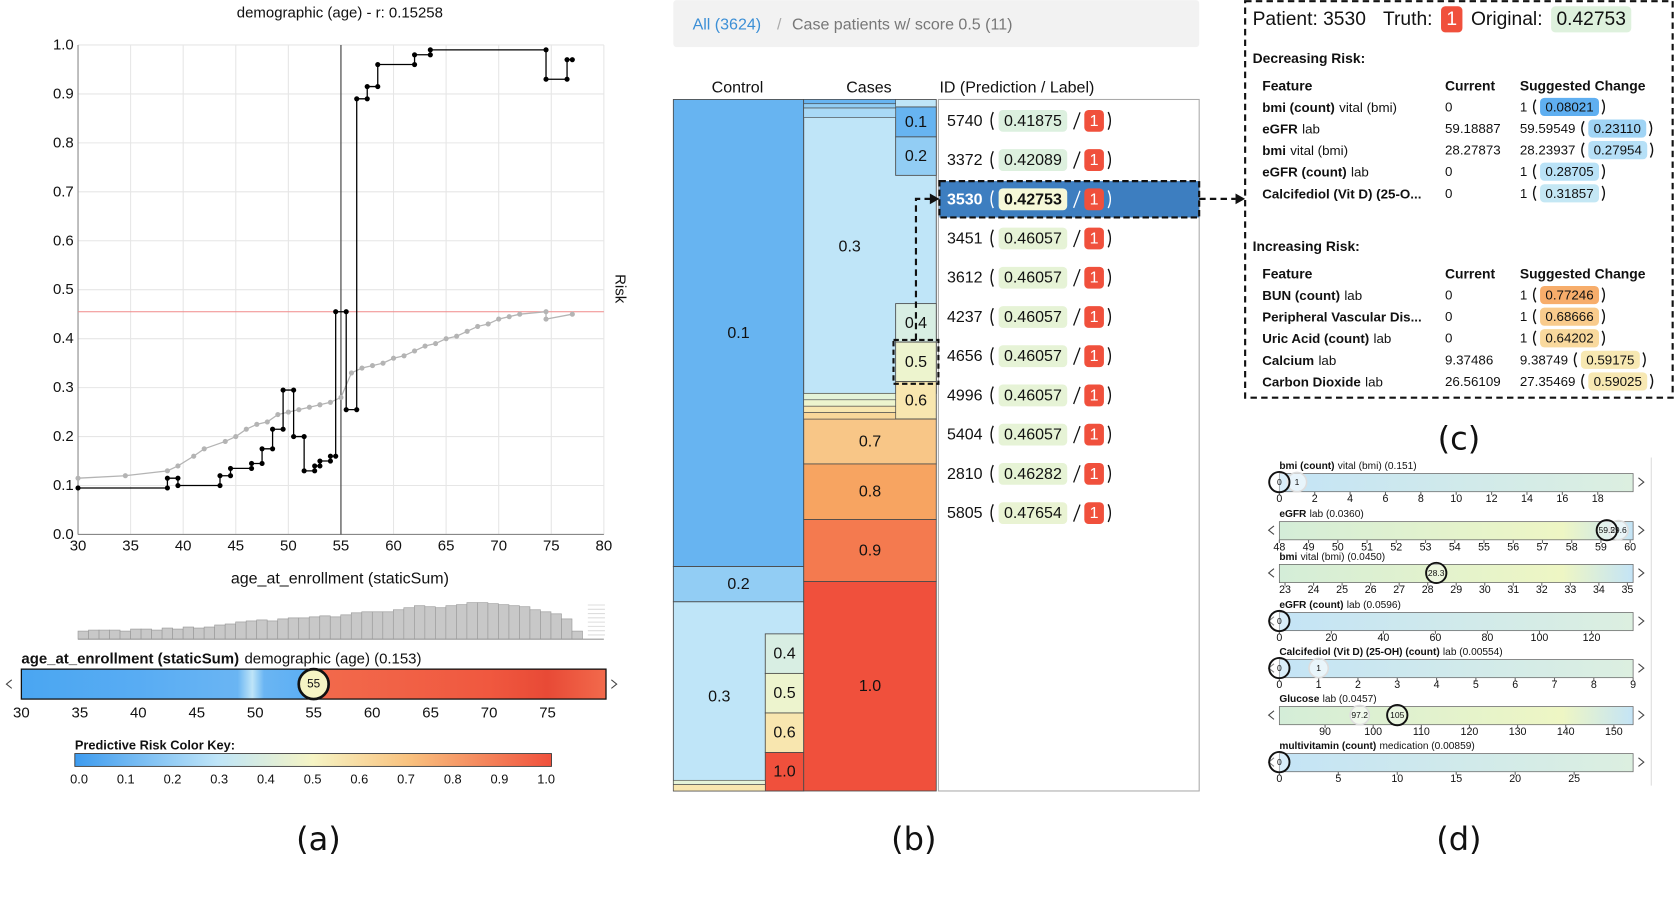 This screenshot has height=899, width=1678. What do you see at coordinates (870, 551) in the screenshot?
I see `block-label: 0.9` at bounding box center [870, 551].